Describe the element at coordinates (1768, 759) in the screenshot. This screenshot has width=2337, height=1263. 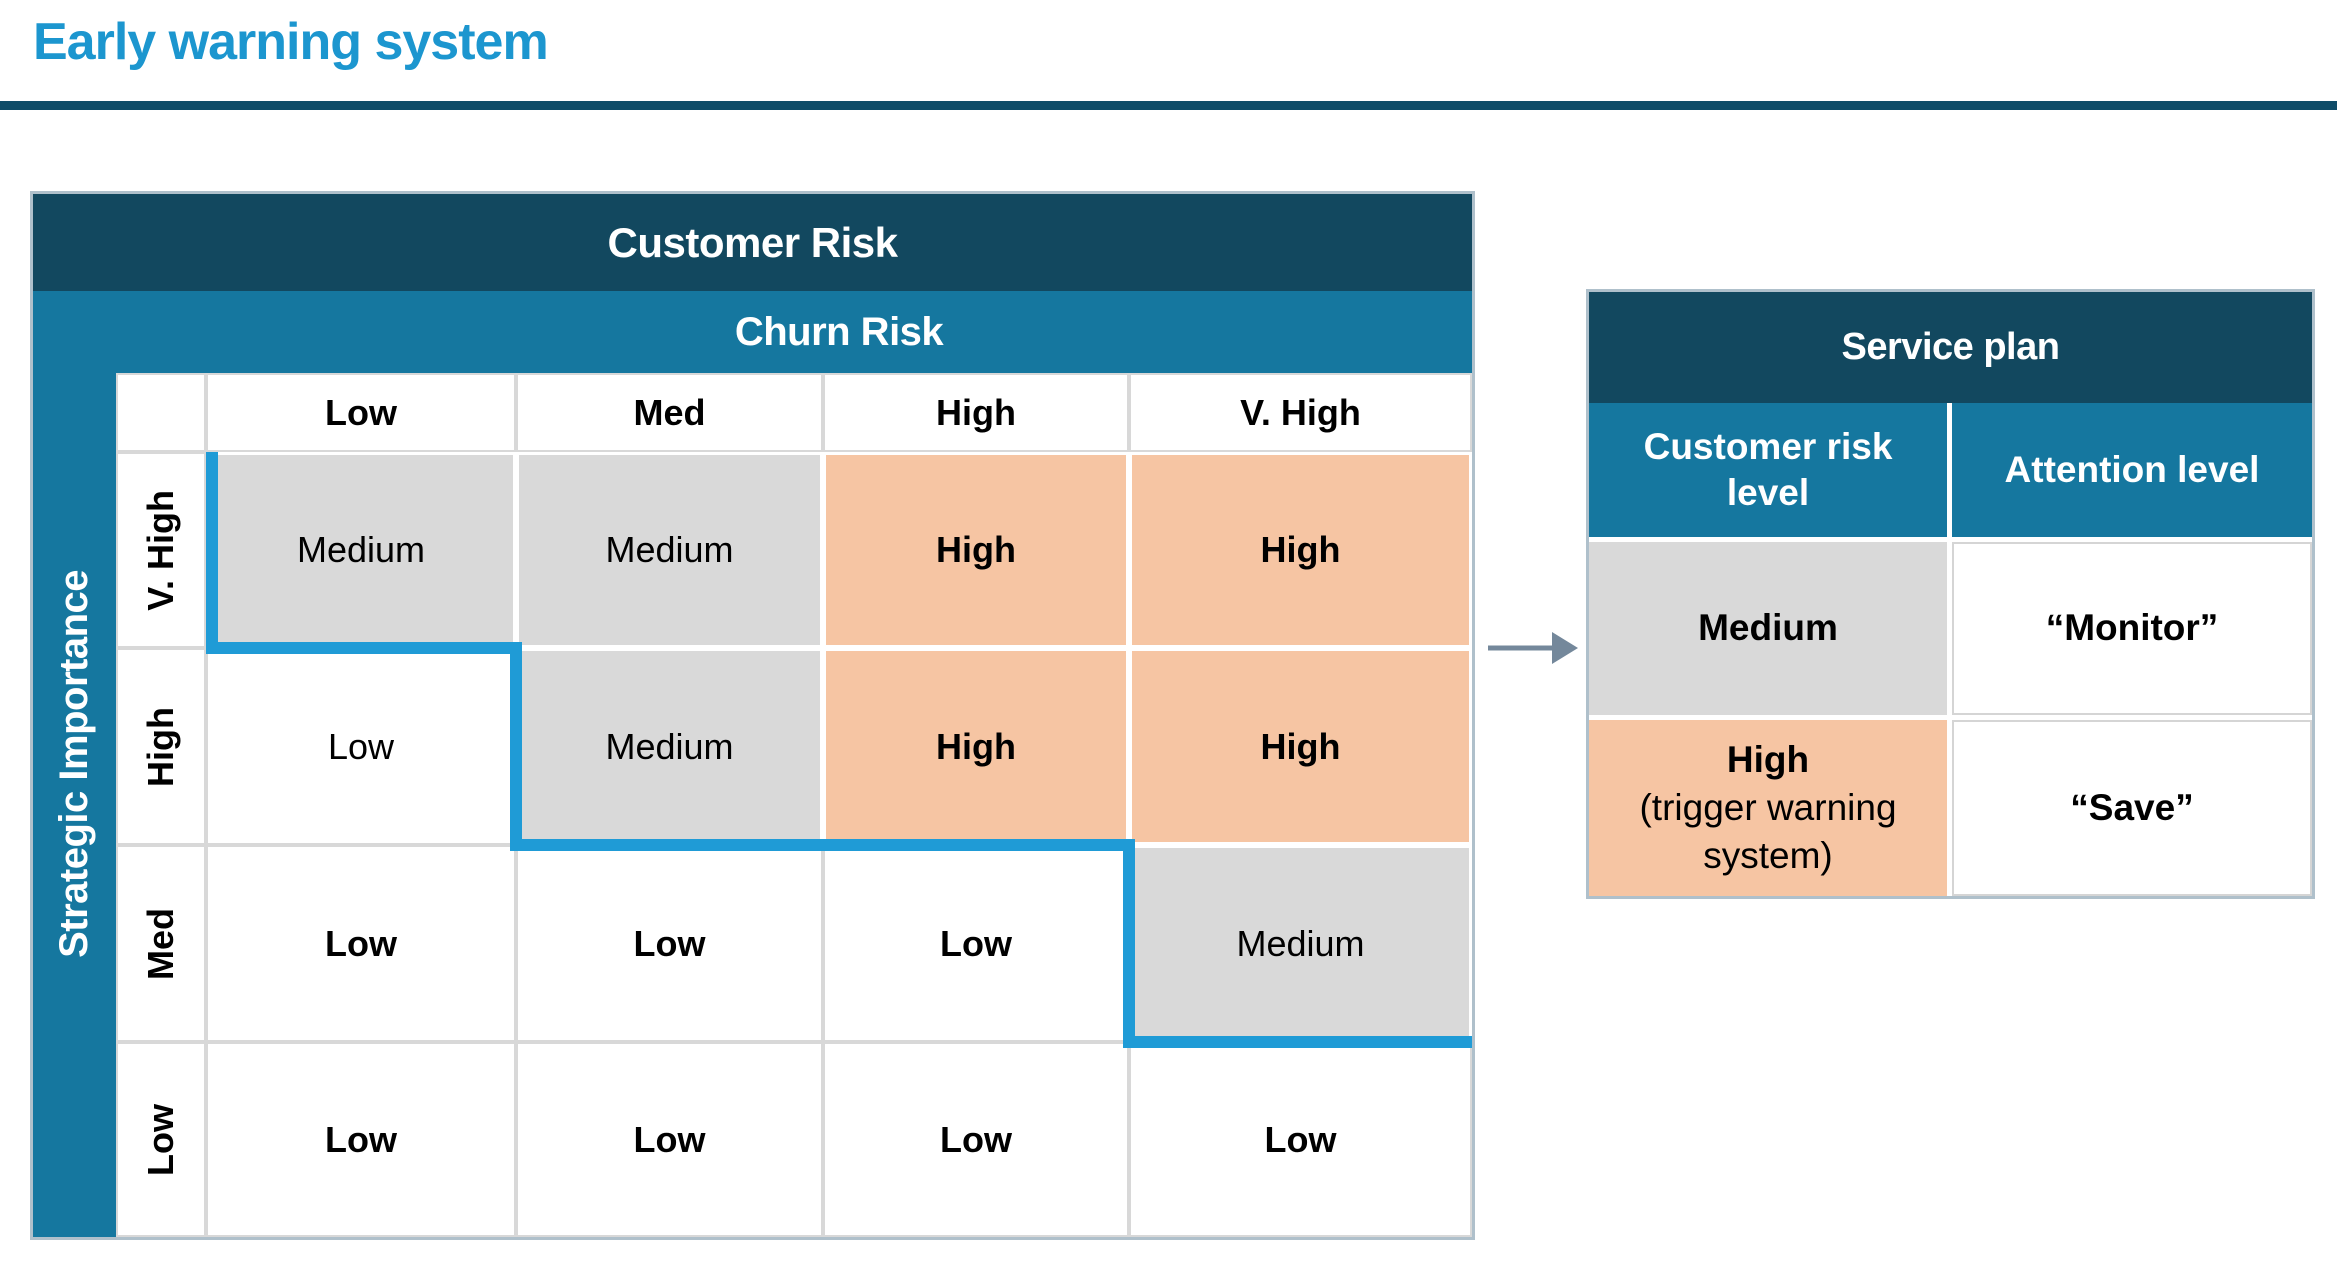
I see `service-risk-high-label: High` at that location.